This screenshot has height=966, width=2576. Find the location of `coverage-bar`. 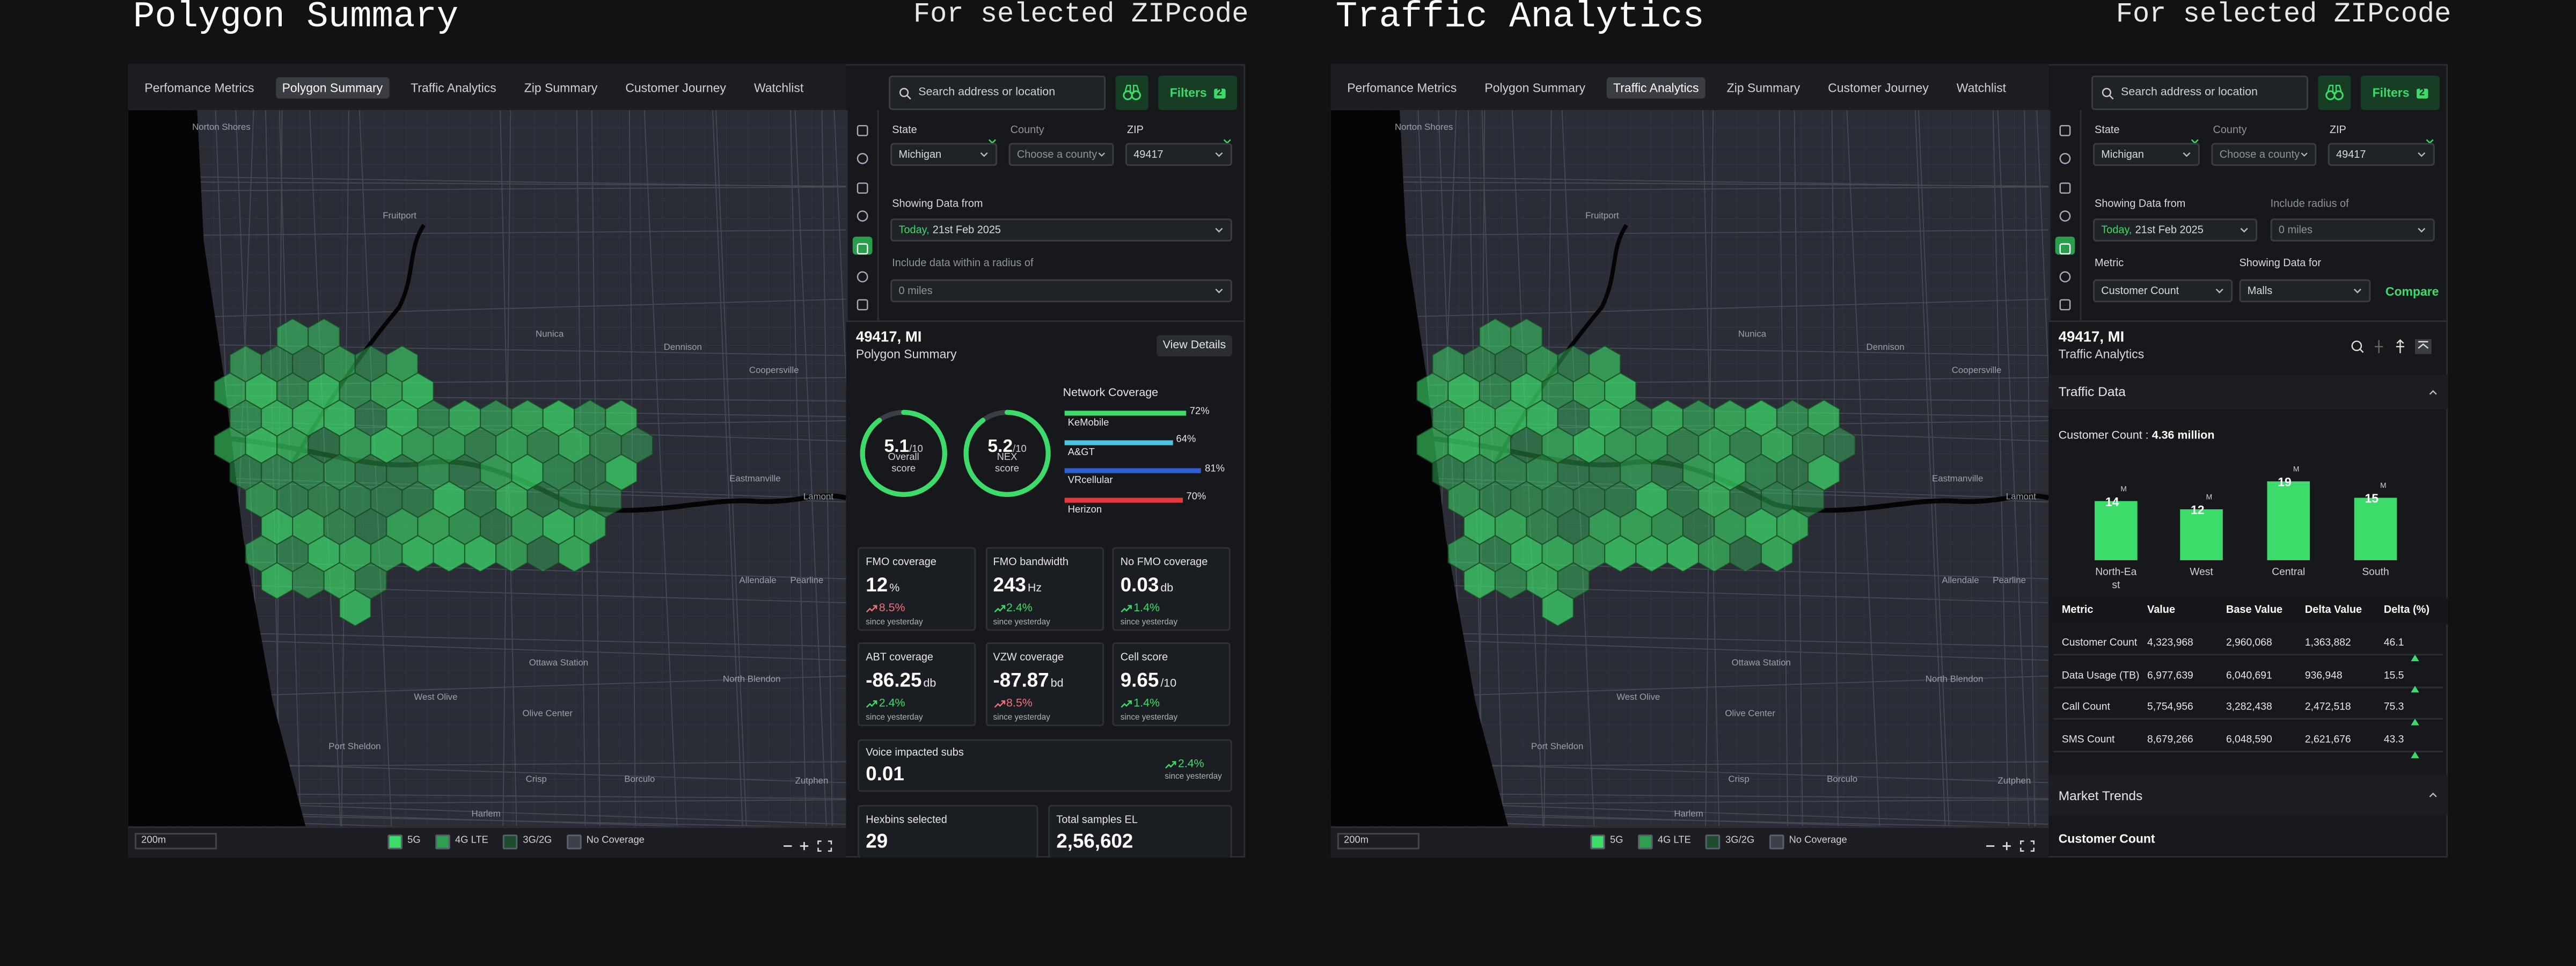

coverage-bar is located at coordinates (1123, 499).